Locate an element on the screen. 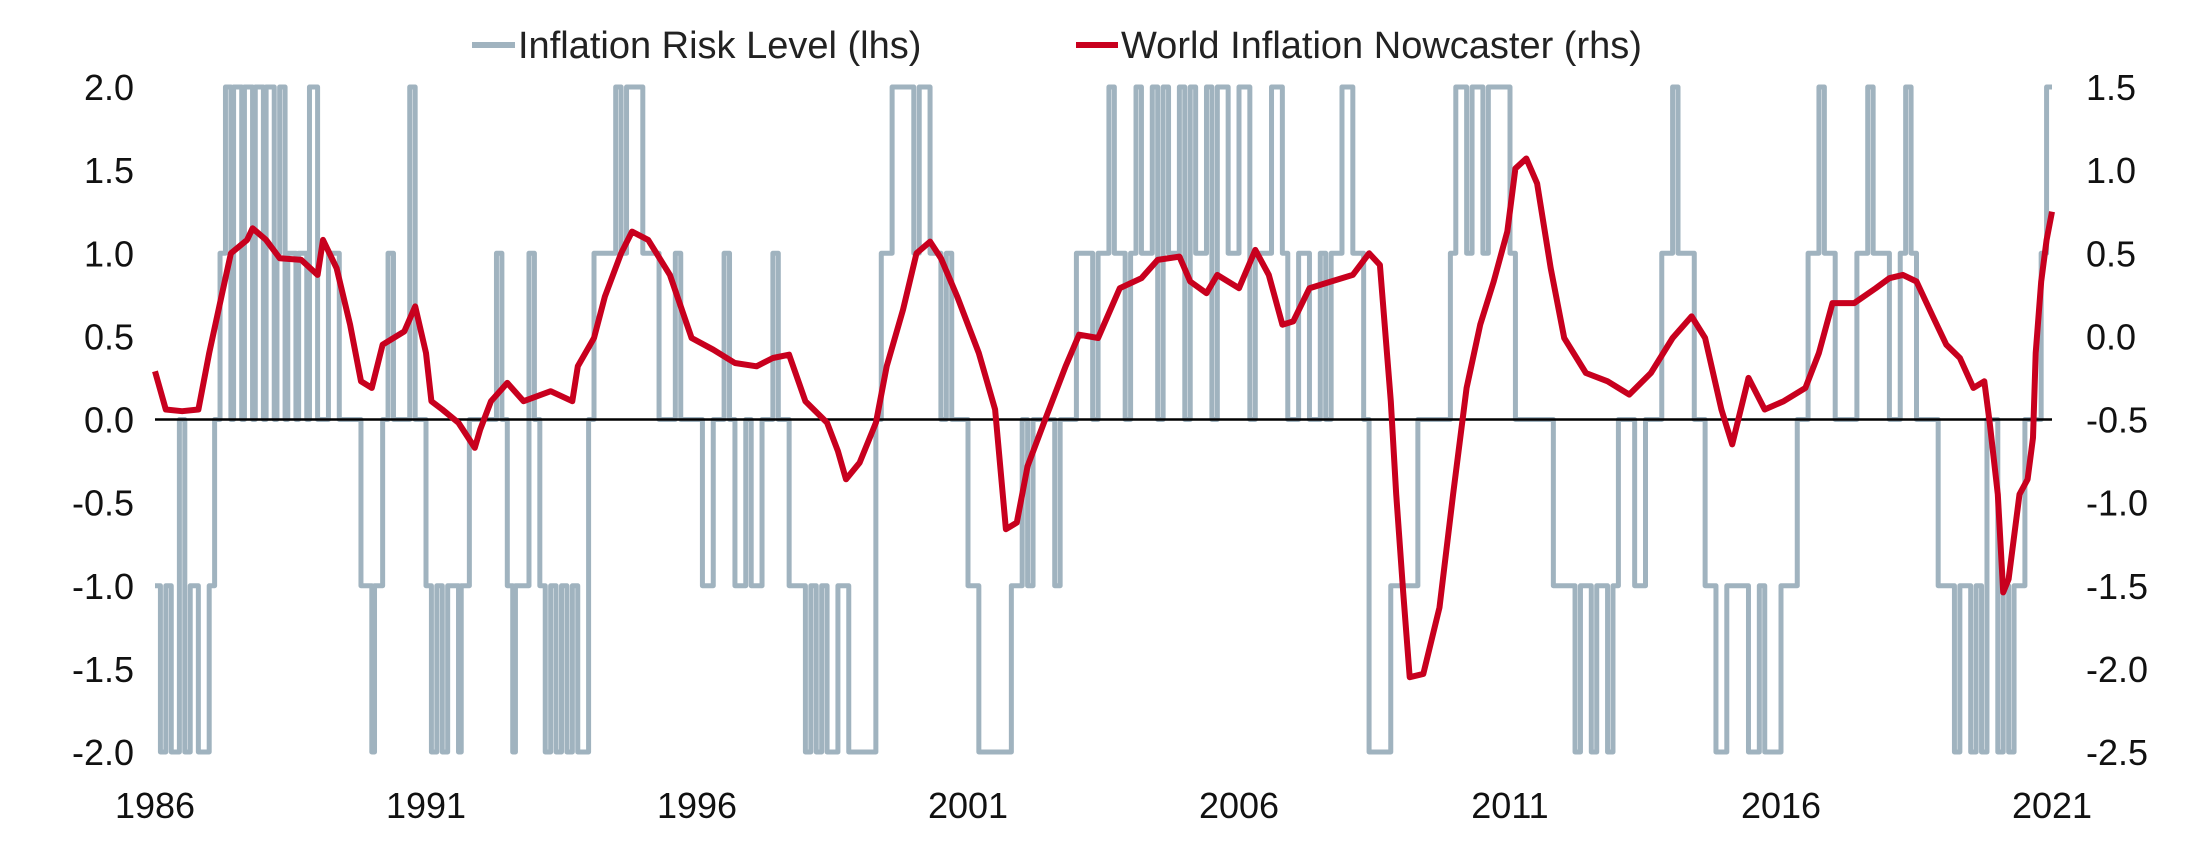 The width and height of the screenshot is (2200, 850). left-tick-label: -1.5 is located at coordinates (103, 669).